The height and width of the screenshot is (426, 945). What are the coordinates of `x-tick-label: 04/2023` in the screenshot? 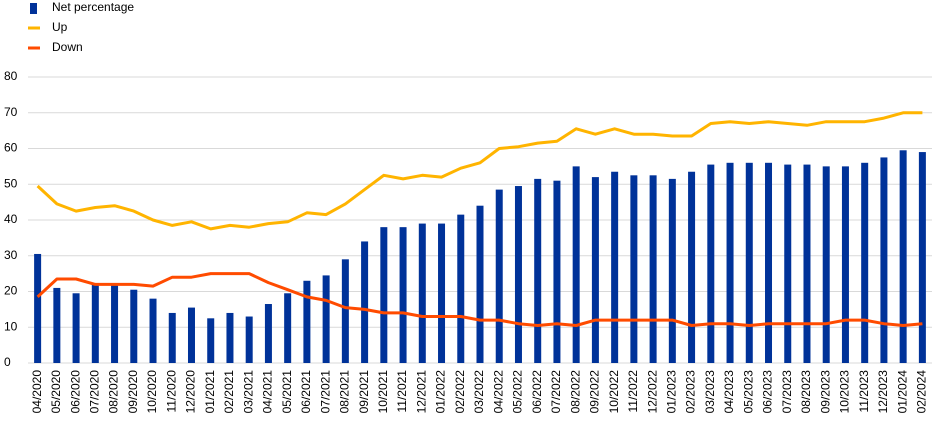 It's located at (729, 392).